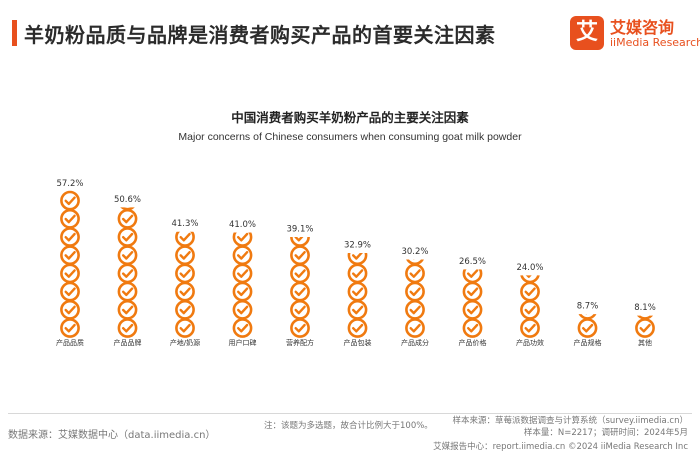  Describe the element at coordinates (69, 184) in the screenshot. I see `data-label: 57.2%` at that location.